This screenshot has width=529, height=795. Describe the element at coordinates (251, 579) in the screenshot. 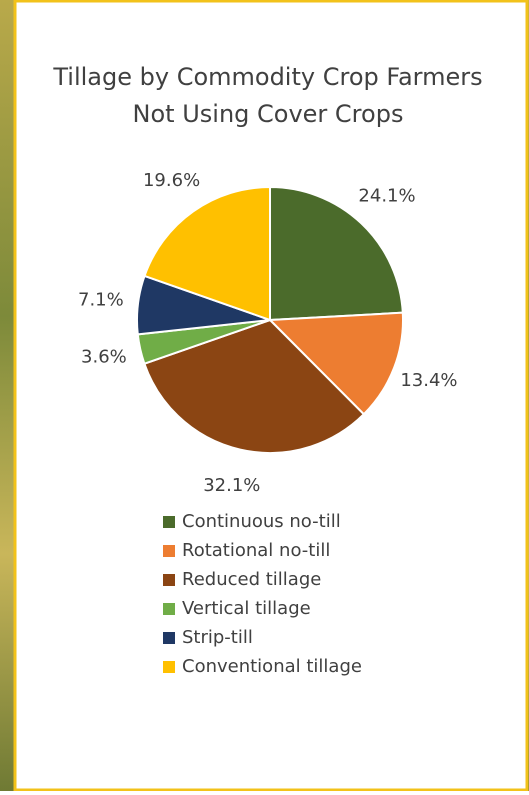

I see `legend-label: Reduced tillage` at that location.